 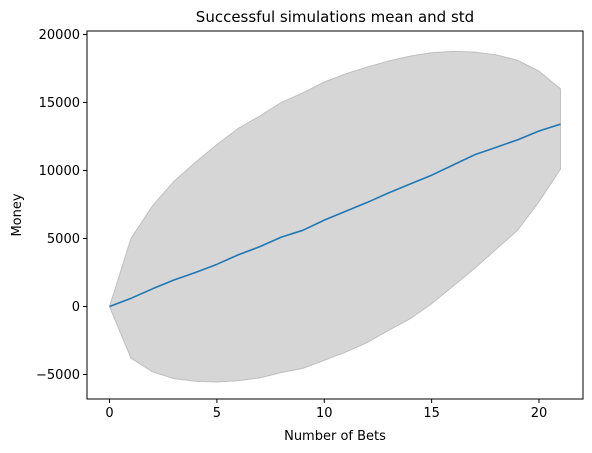 I want to click on x-axis: 0 5 10 15 20, so click(x=326, y=410).